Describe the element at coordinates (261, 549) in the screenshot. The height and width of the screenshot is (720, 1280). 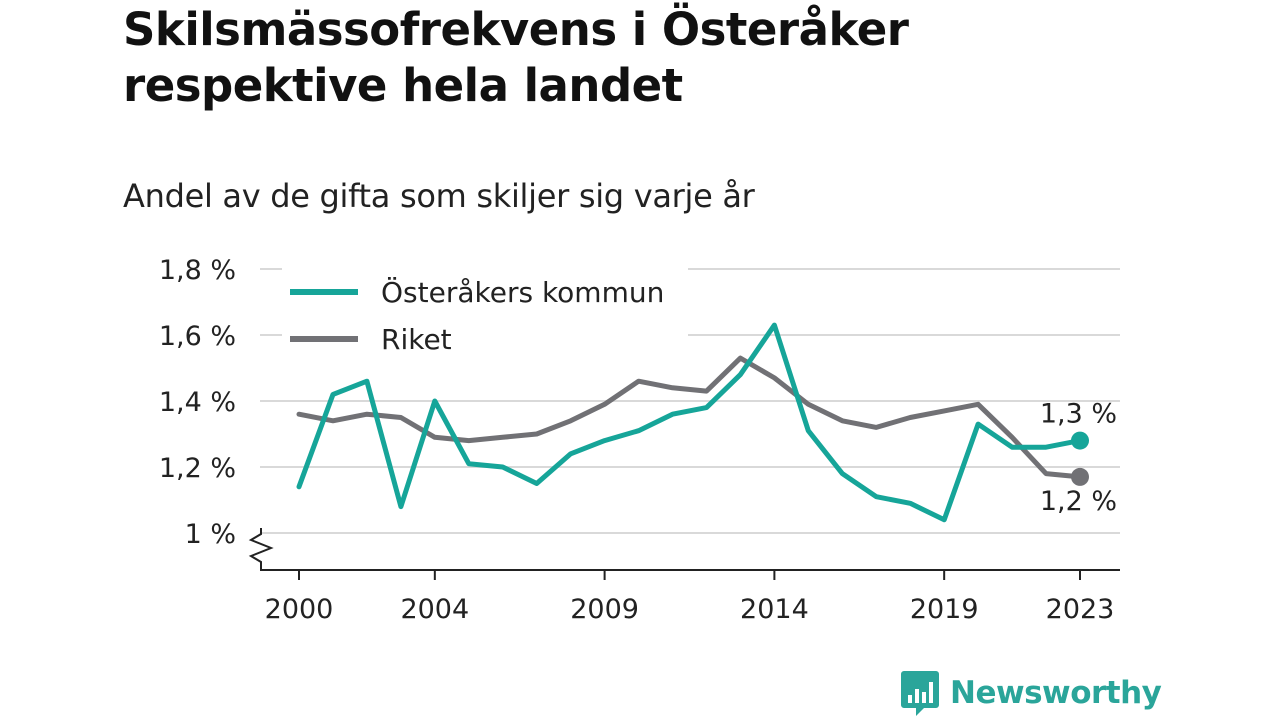
I see `axis-break-icon` at that location.